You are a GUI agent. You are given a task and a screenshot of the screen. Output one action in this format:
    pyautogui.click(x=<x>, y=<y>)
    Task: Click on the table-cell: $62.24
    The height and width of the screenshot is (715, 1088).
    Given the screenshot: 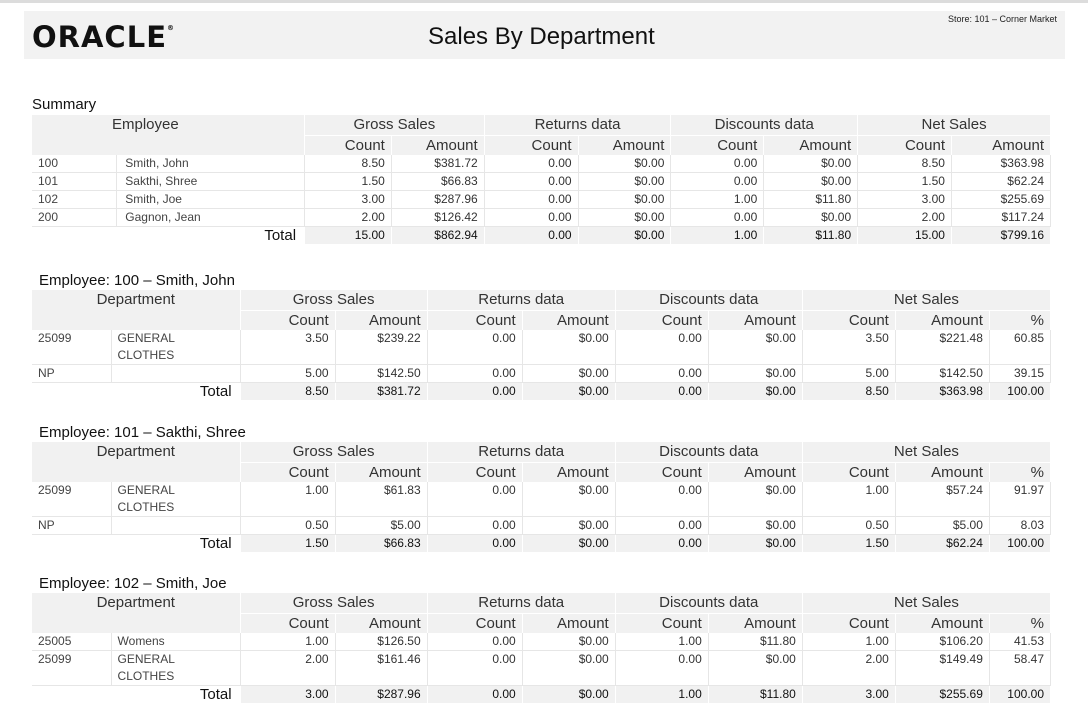 What is the action you would take?
    pyautogui.click(x=1001, y=181)
    